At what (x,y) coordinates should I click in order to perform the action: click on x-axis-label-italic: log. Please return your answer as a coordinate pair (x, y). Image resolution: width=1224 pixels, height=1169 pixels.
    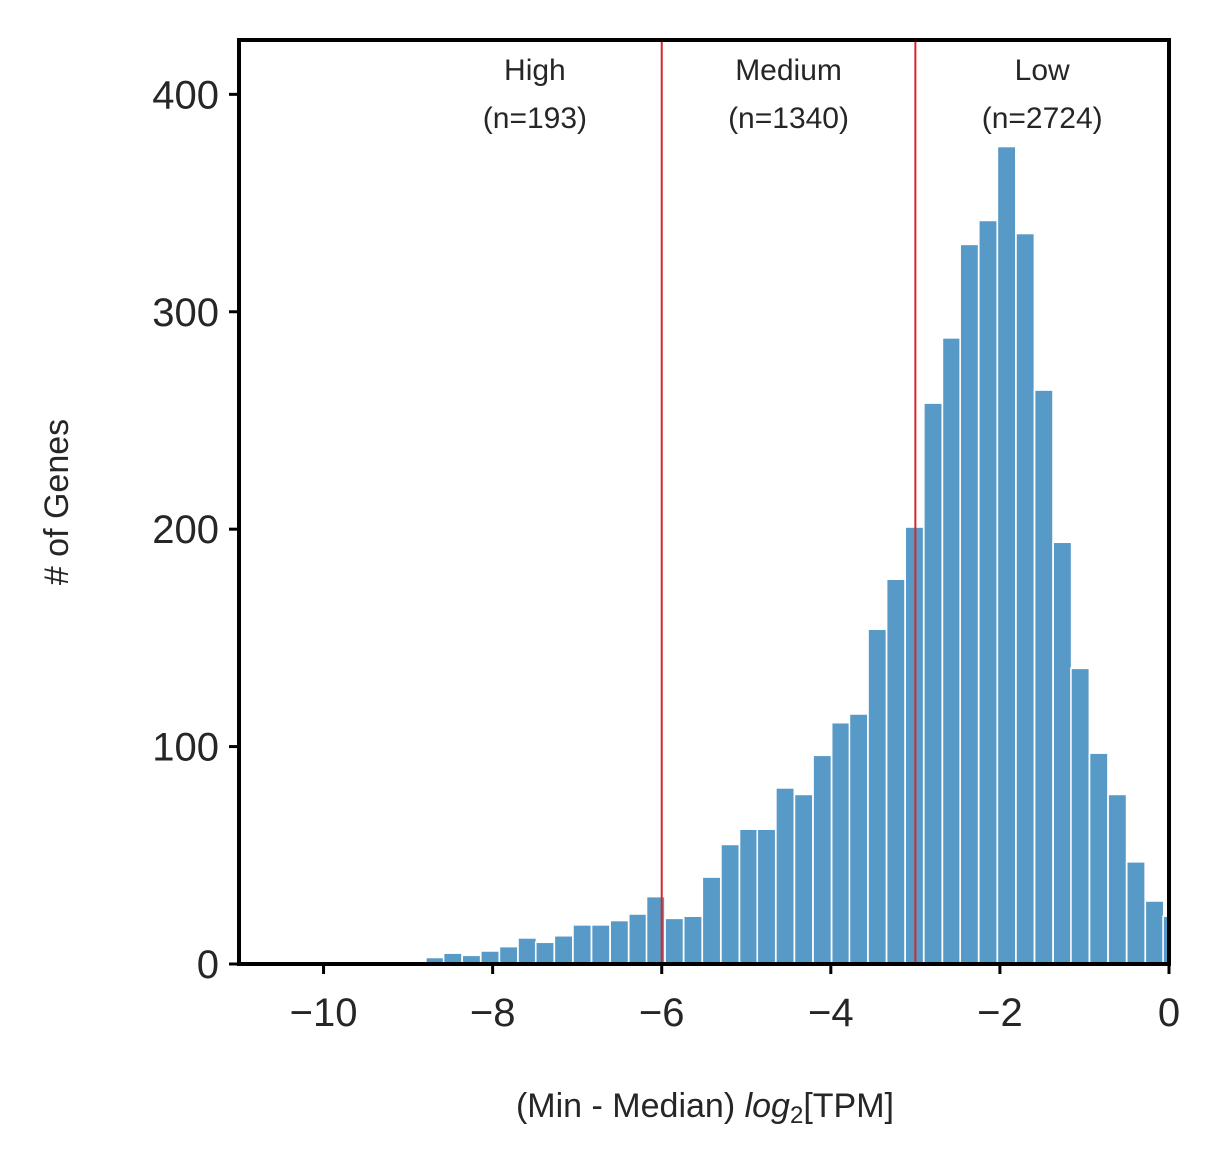
    Looking at the image, I should click on (767, 1106).